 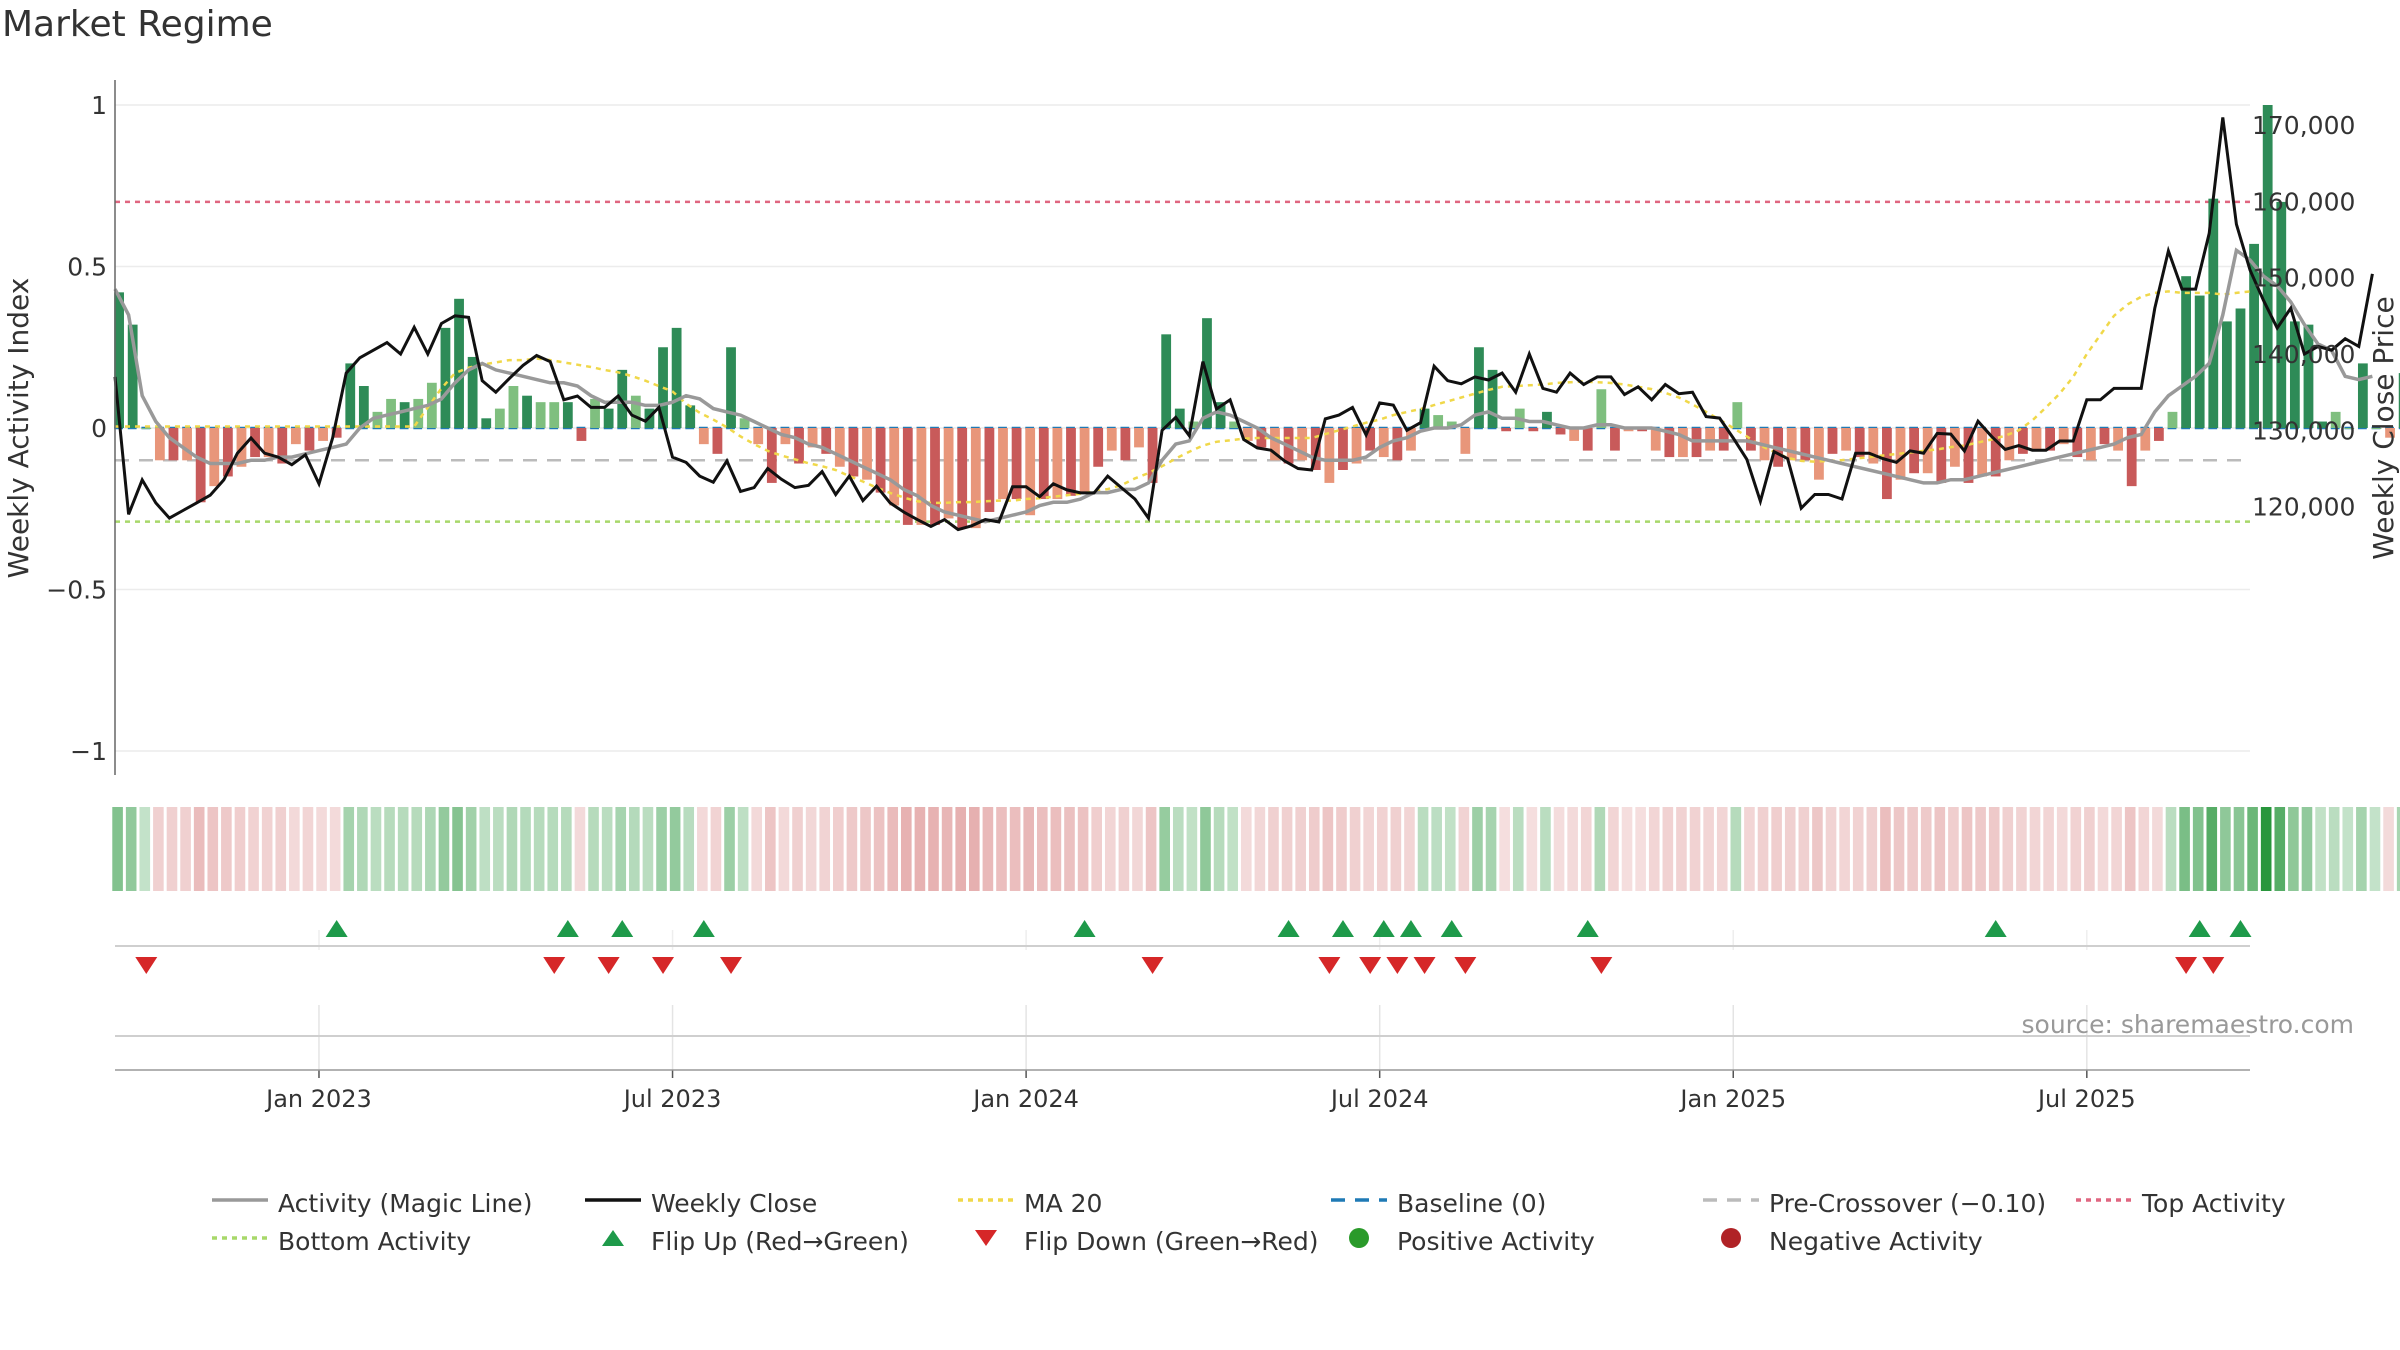 I want to click on legend-item-pos: Positive Activity, so click(x=1463, y=1241).